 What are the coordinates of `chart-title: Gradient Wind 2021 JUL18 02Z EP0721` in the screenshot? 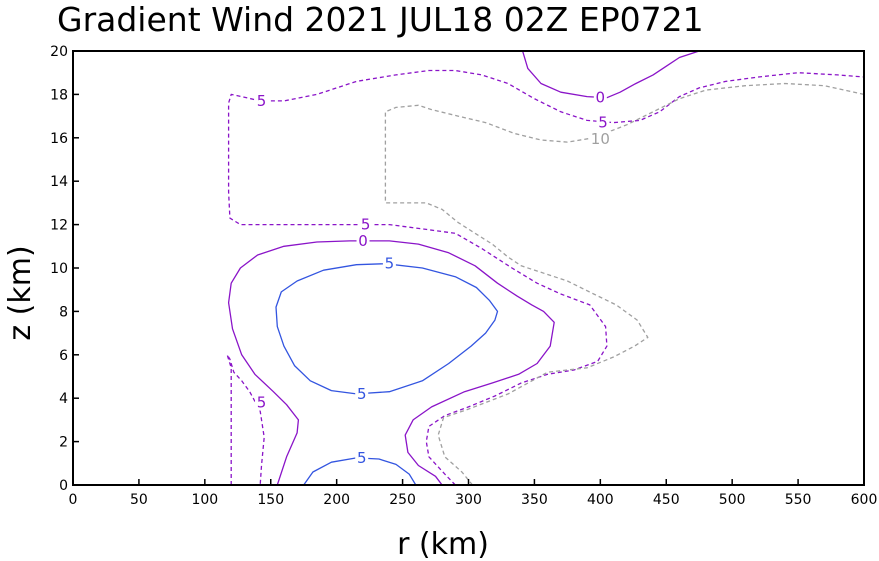 It's located at (380, 19).